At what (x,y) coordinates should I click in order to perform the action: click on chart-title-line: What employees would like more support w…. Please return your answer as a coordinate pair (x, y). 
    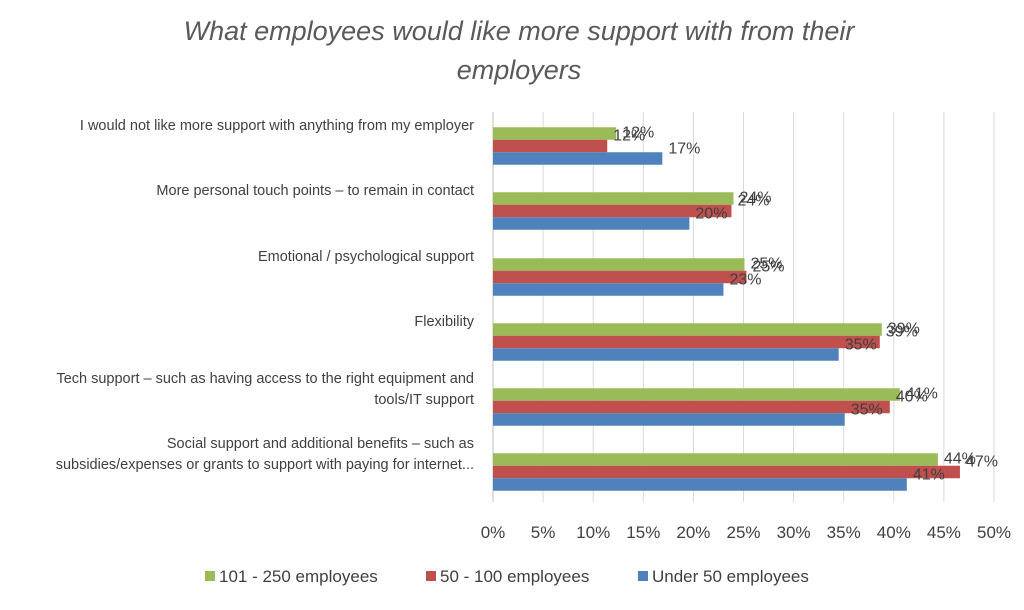
    Looking at the image, I should click on (520, 31).